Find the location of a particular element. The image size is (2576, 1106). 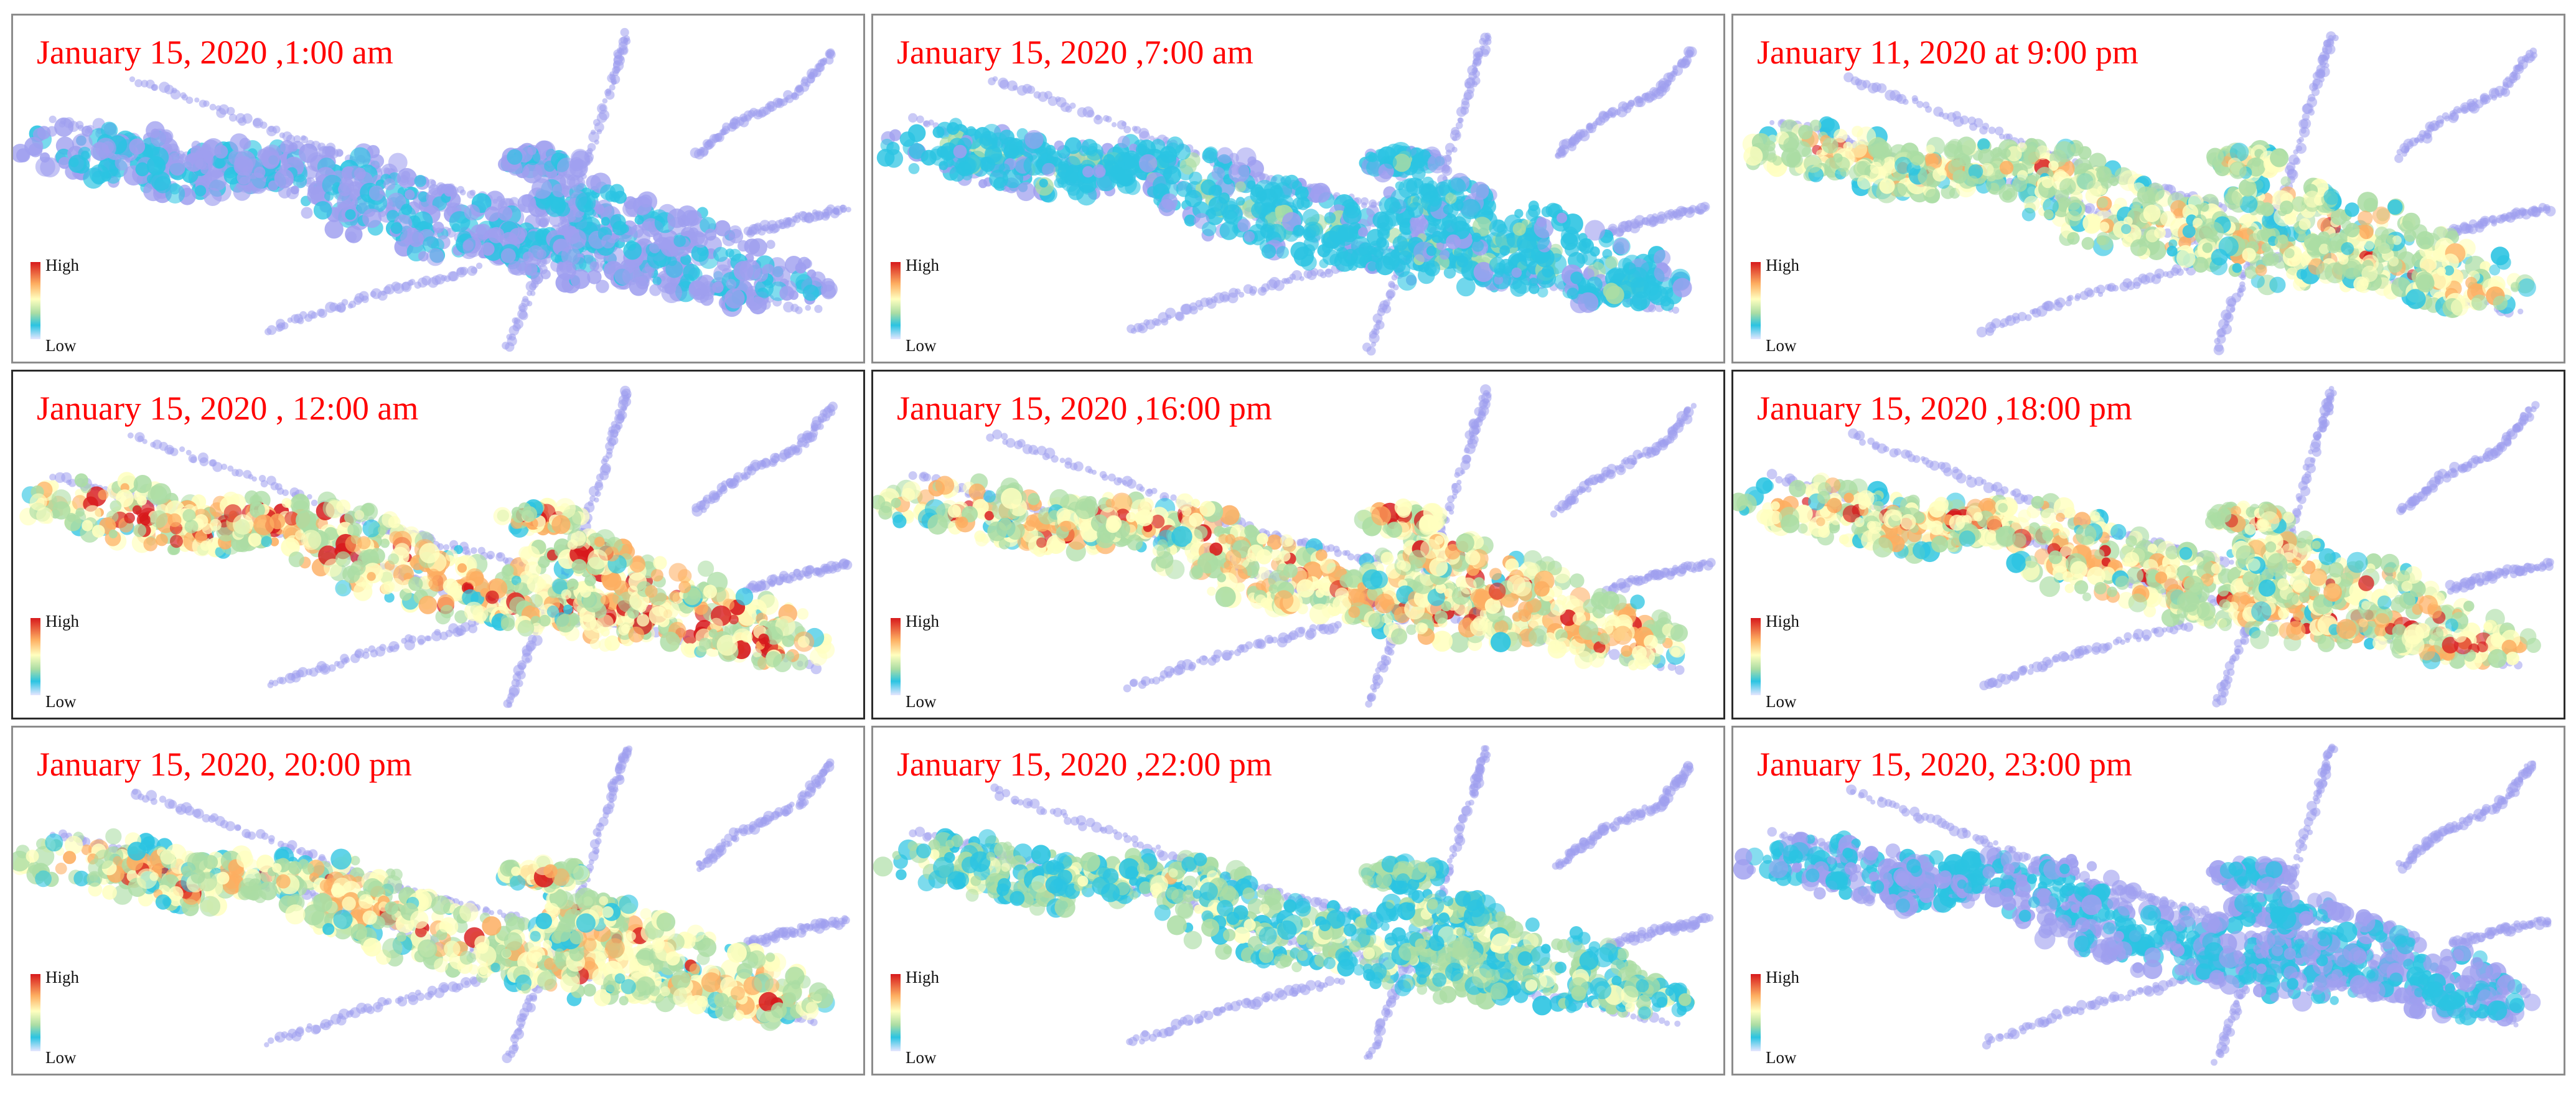

map-panel: January 15, 2020 ,7:00 am High Low is located at coordinates (1298, 189).